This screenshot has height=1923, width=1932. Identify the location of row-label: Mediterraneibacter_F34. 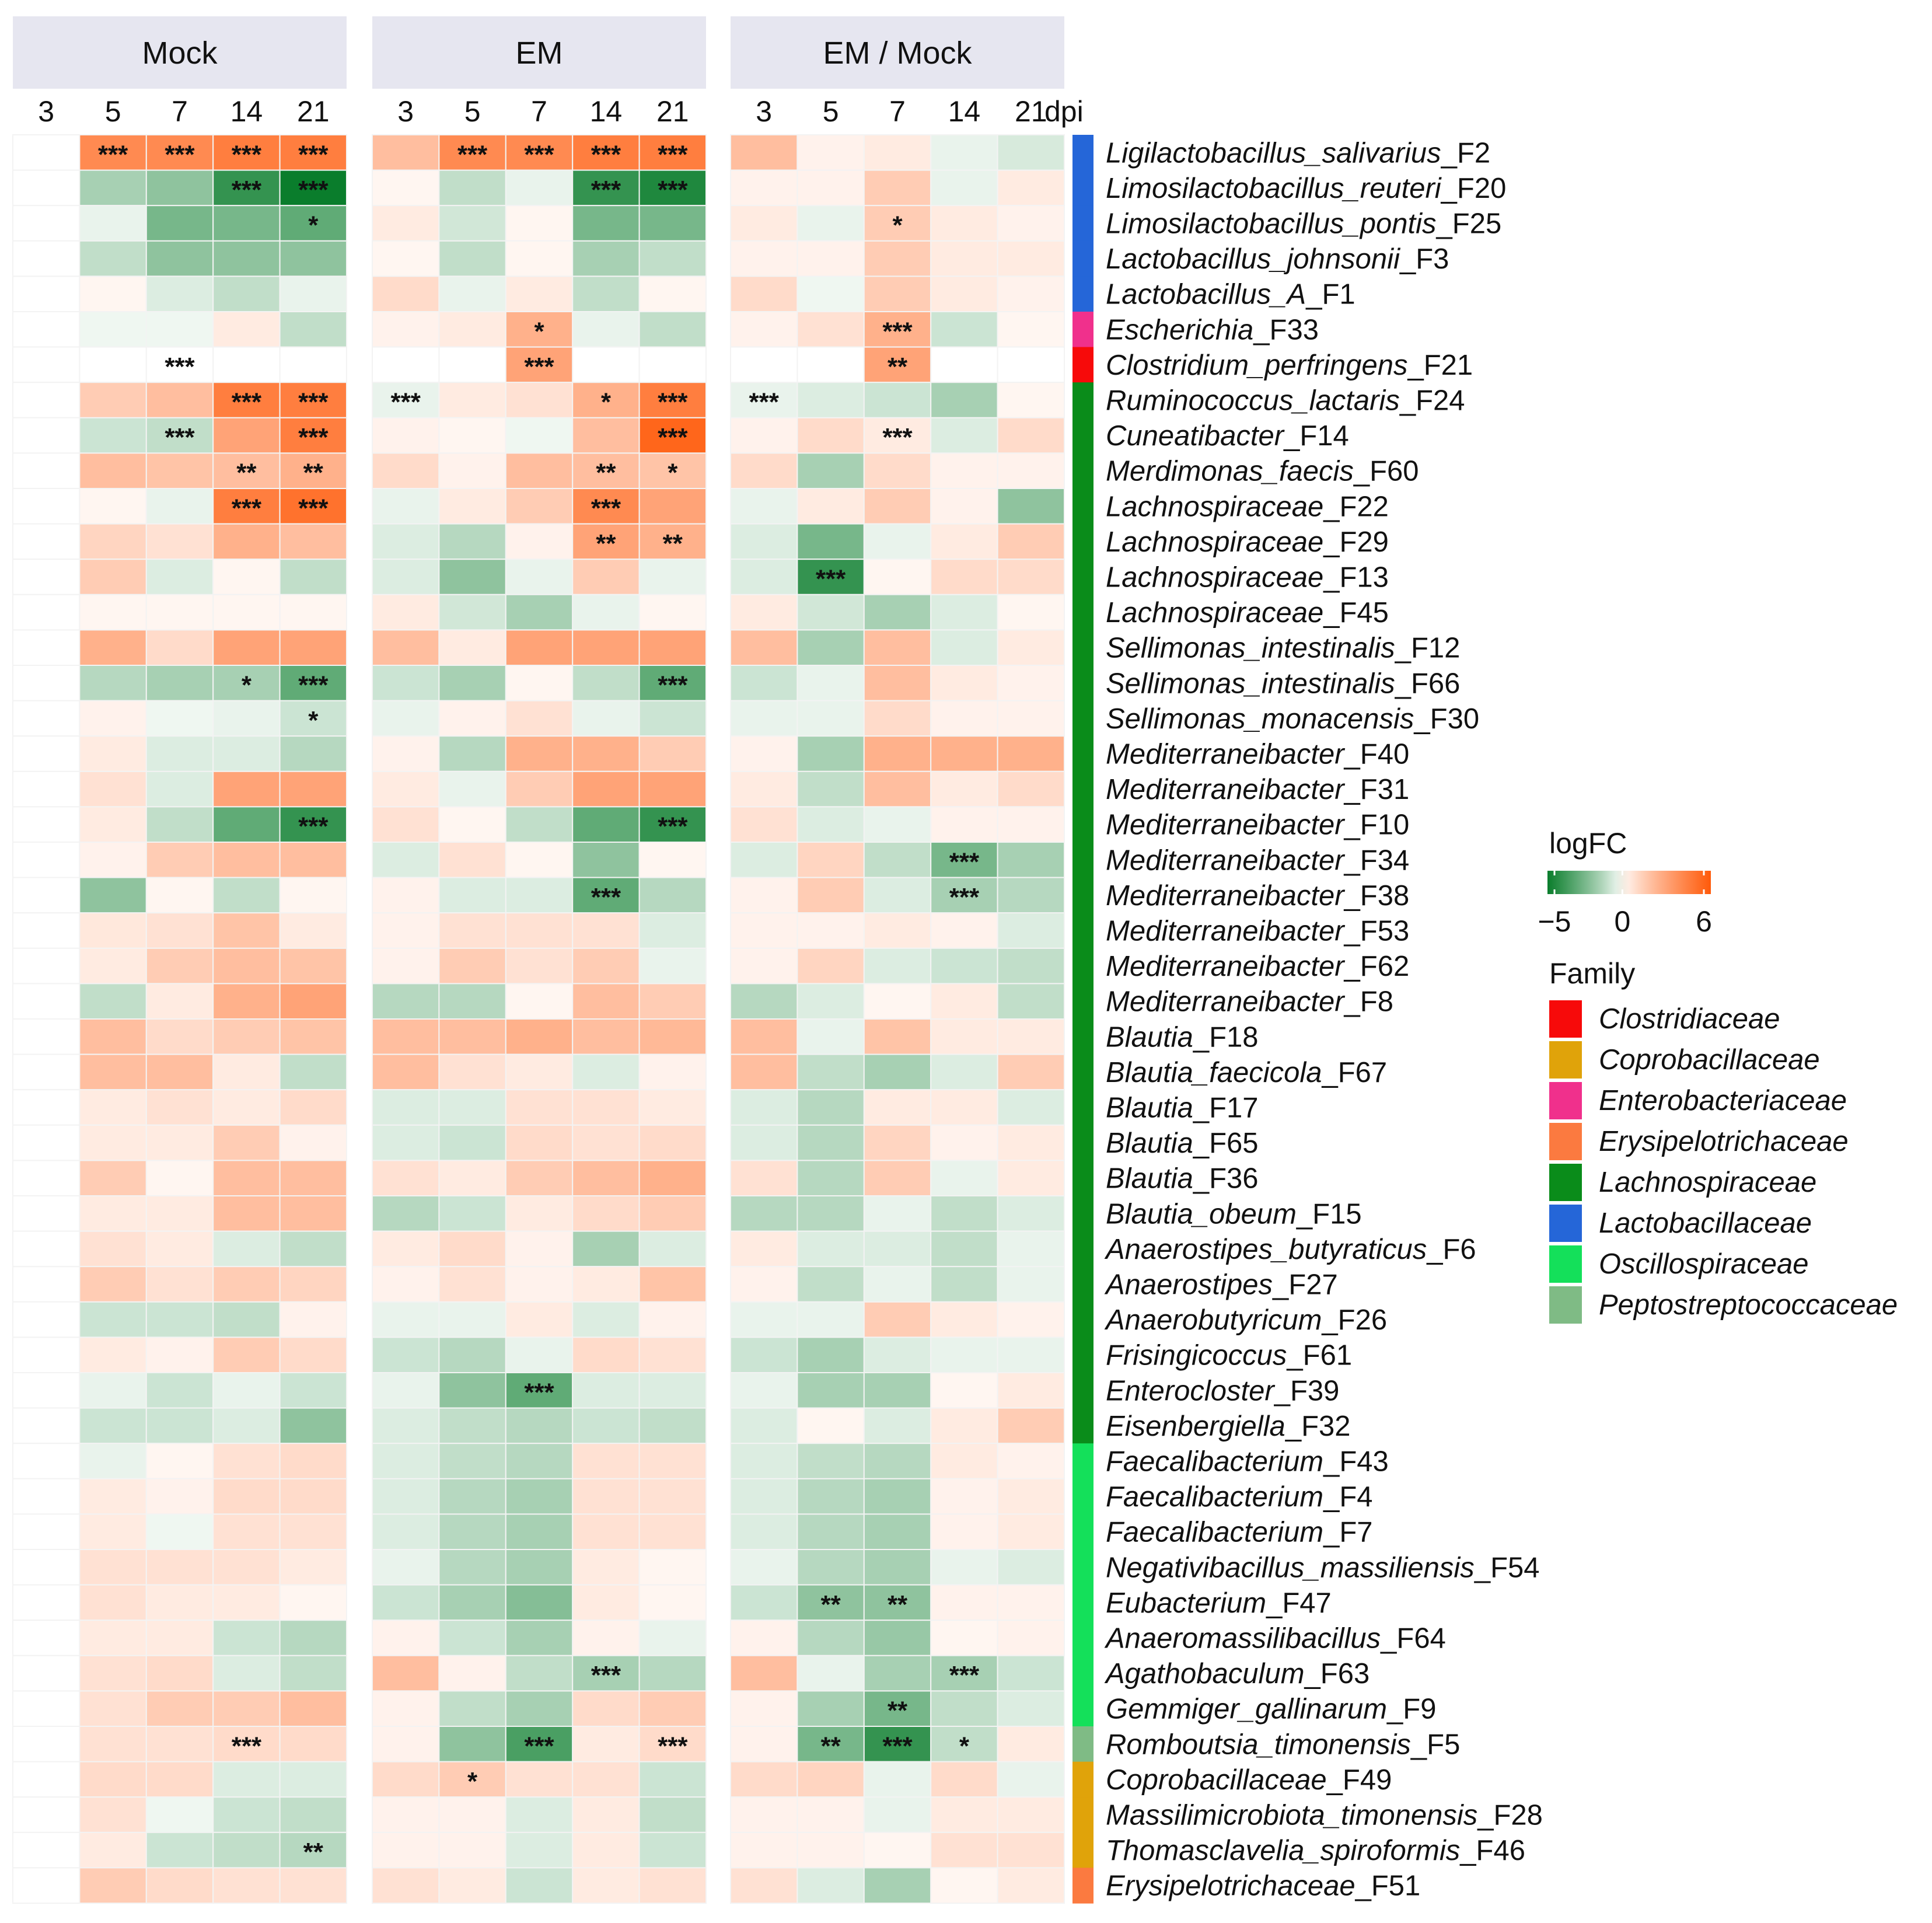
(1257, 860).